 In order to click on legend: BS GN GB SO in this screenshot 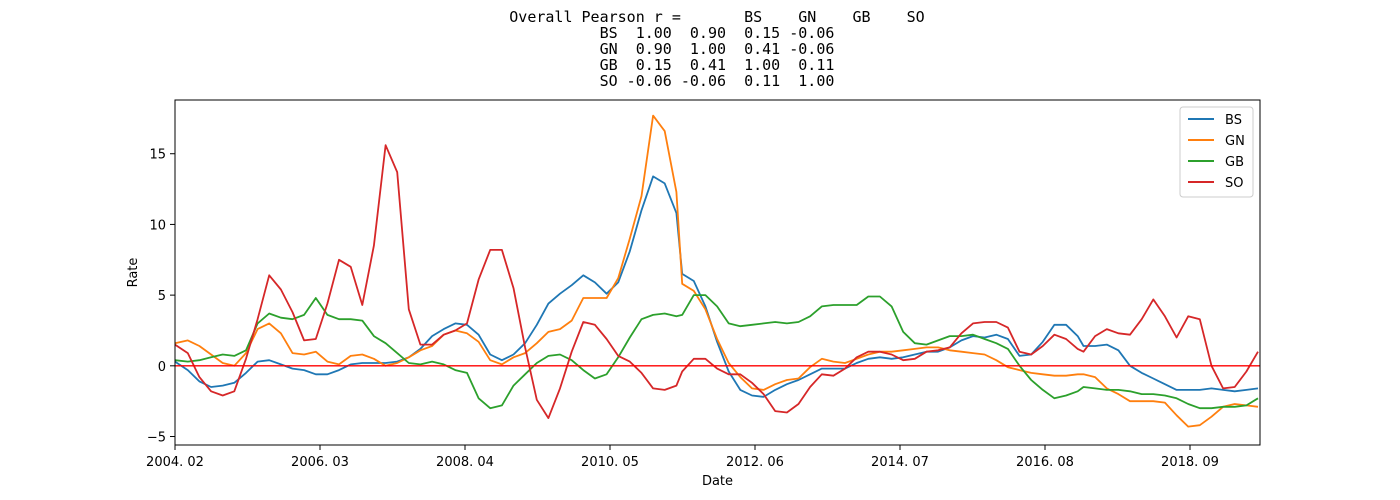, I will do `click(1216, 152)`.